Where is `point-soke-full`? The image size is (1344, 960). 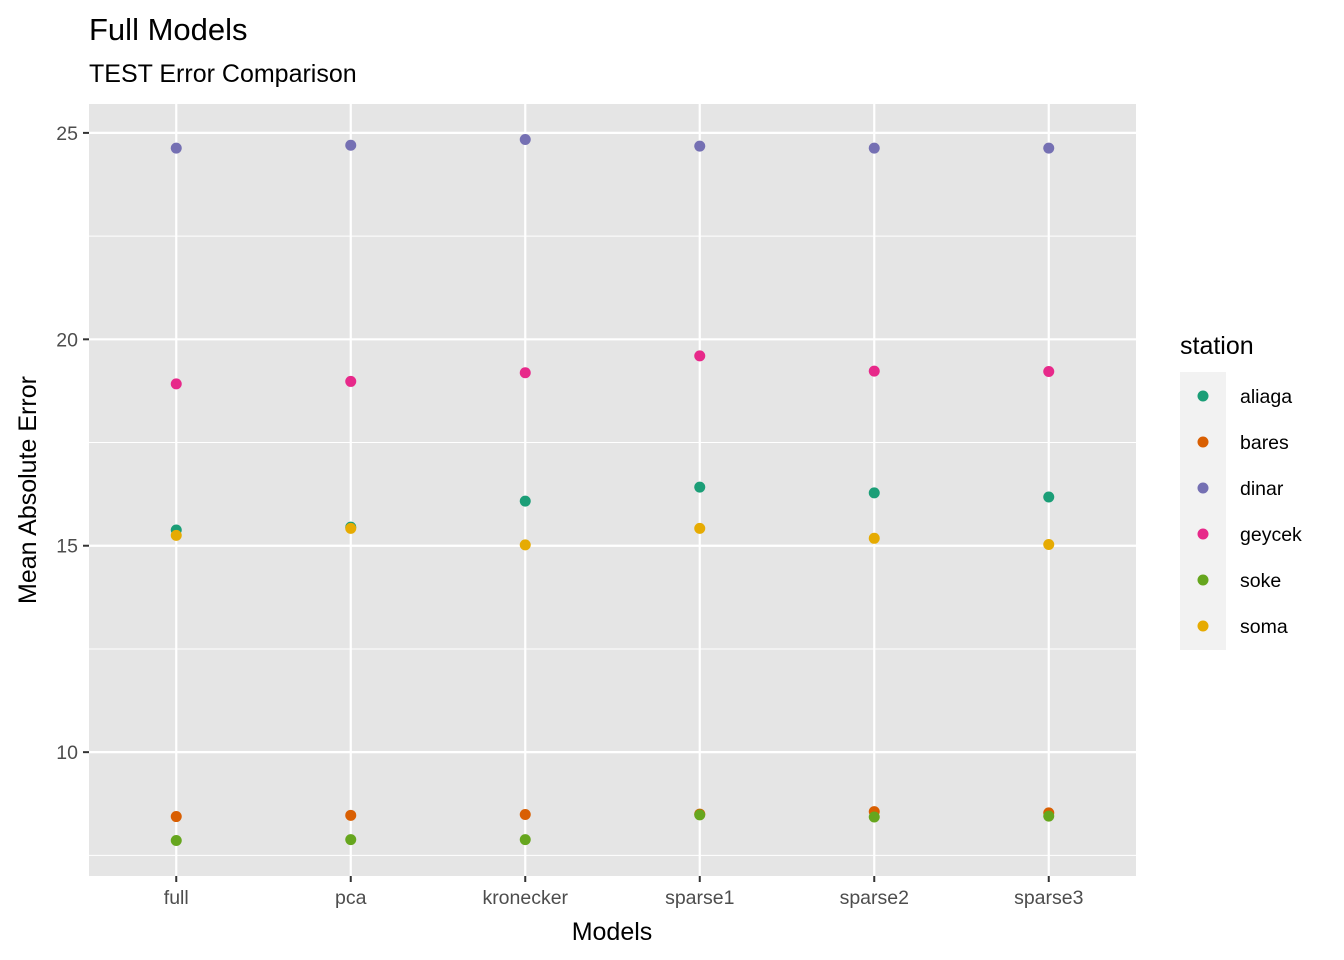
point-soke-full is located at coordinates (176, 840).